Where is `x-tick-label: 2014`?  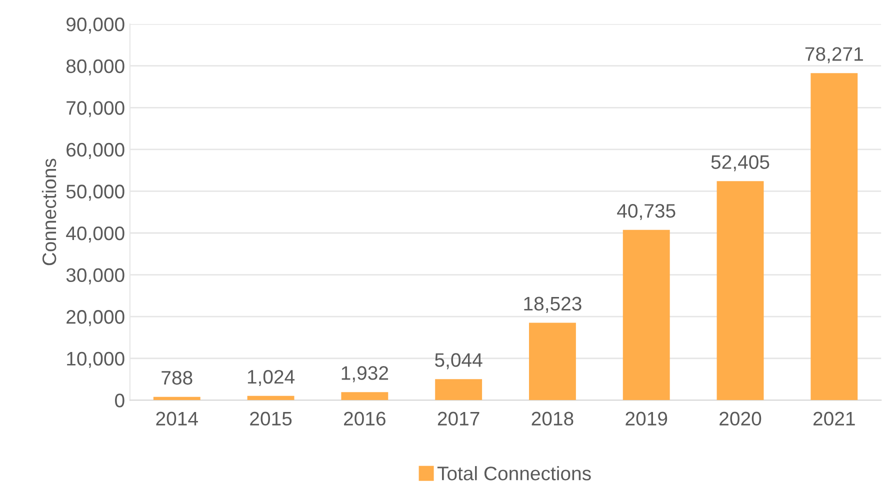
x-tick-label: 2014 is located at coordinates (177, 419).